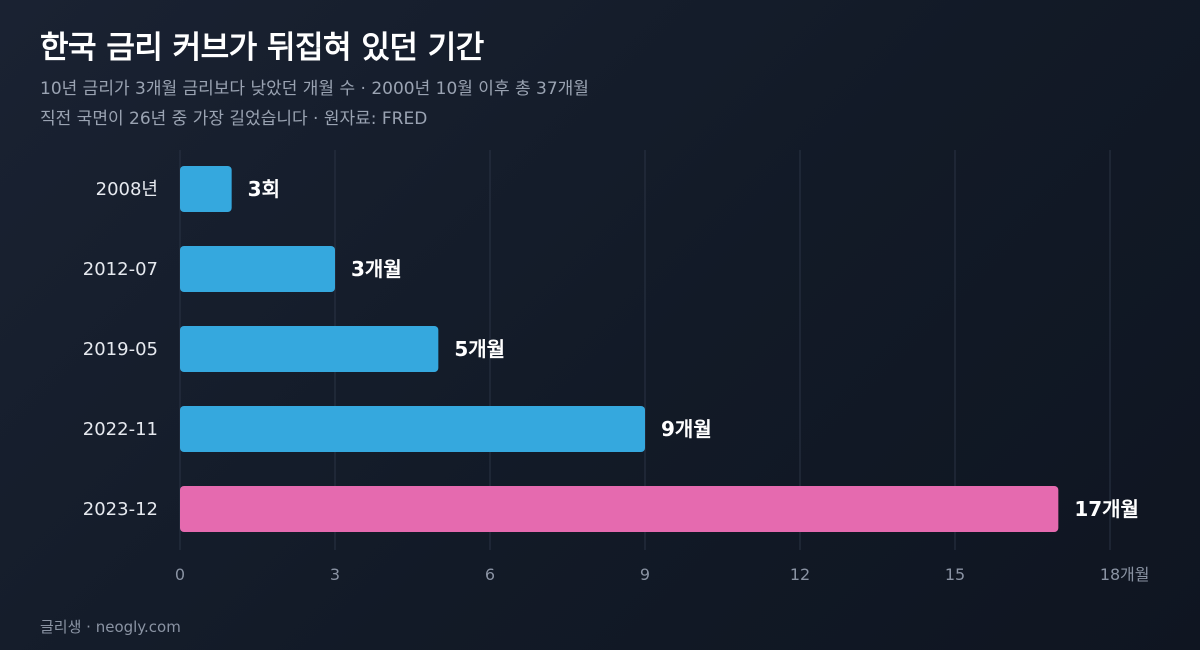  What do you see at coordinates (376, 269) in the screenshot?
I see `value-label: 3개월` at bounding box center [376, 269].